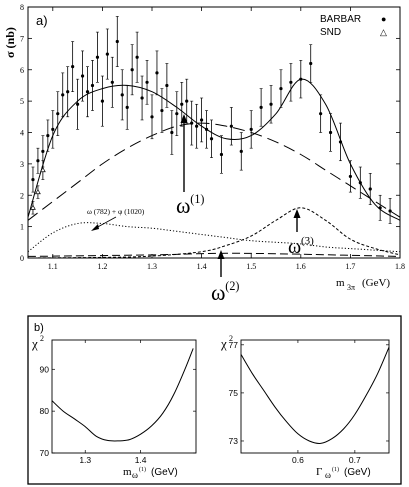 This screenshot has width=409, height=487. What do you see at coordinates (45, 411) in the screenshot?
I see `y-tick-label: 80` at bounding box center [45, 411].